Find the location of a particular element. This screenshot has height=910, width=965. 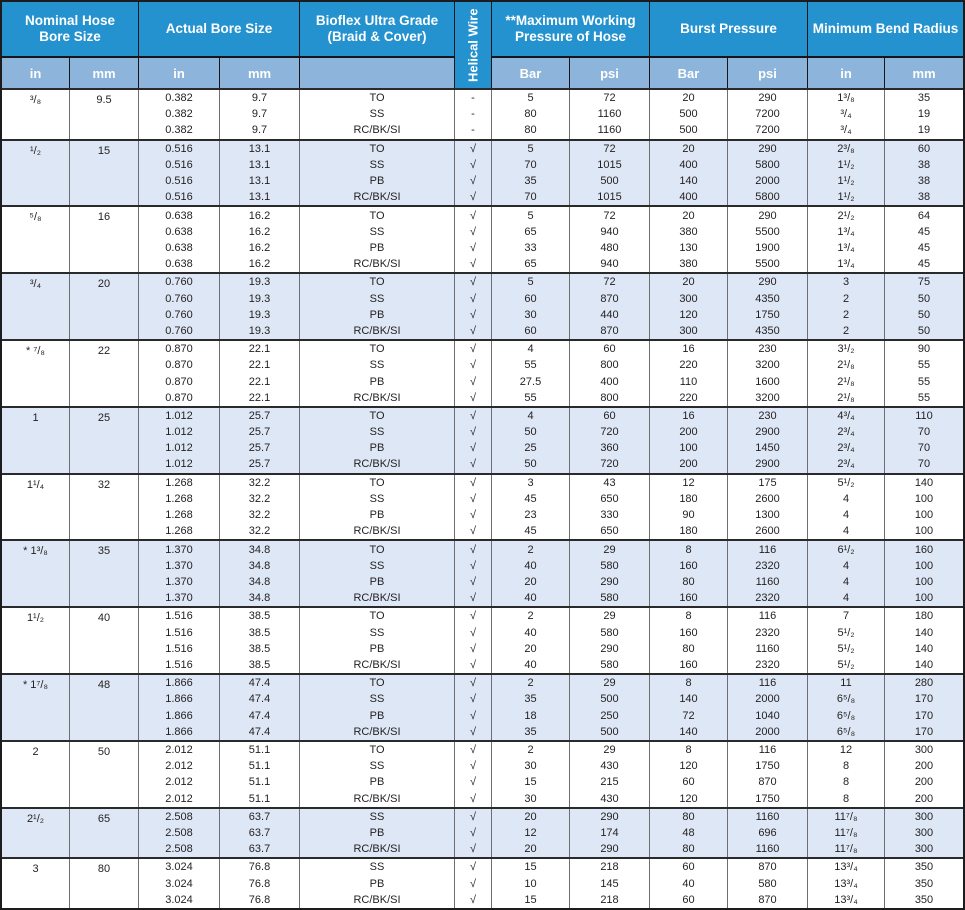

cell-actual-bore-mm: 16.2 16.2 16.2 16.2 is located at coordinates (260, 240).